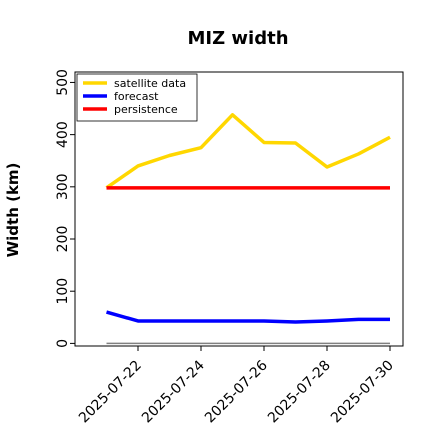 The width and height of the screenshot is (440, 440). I want to click on y-tick-label: 100, so click(63, 291).